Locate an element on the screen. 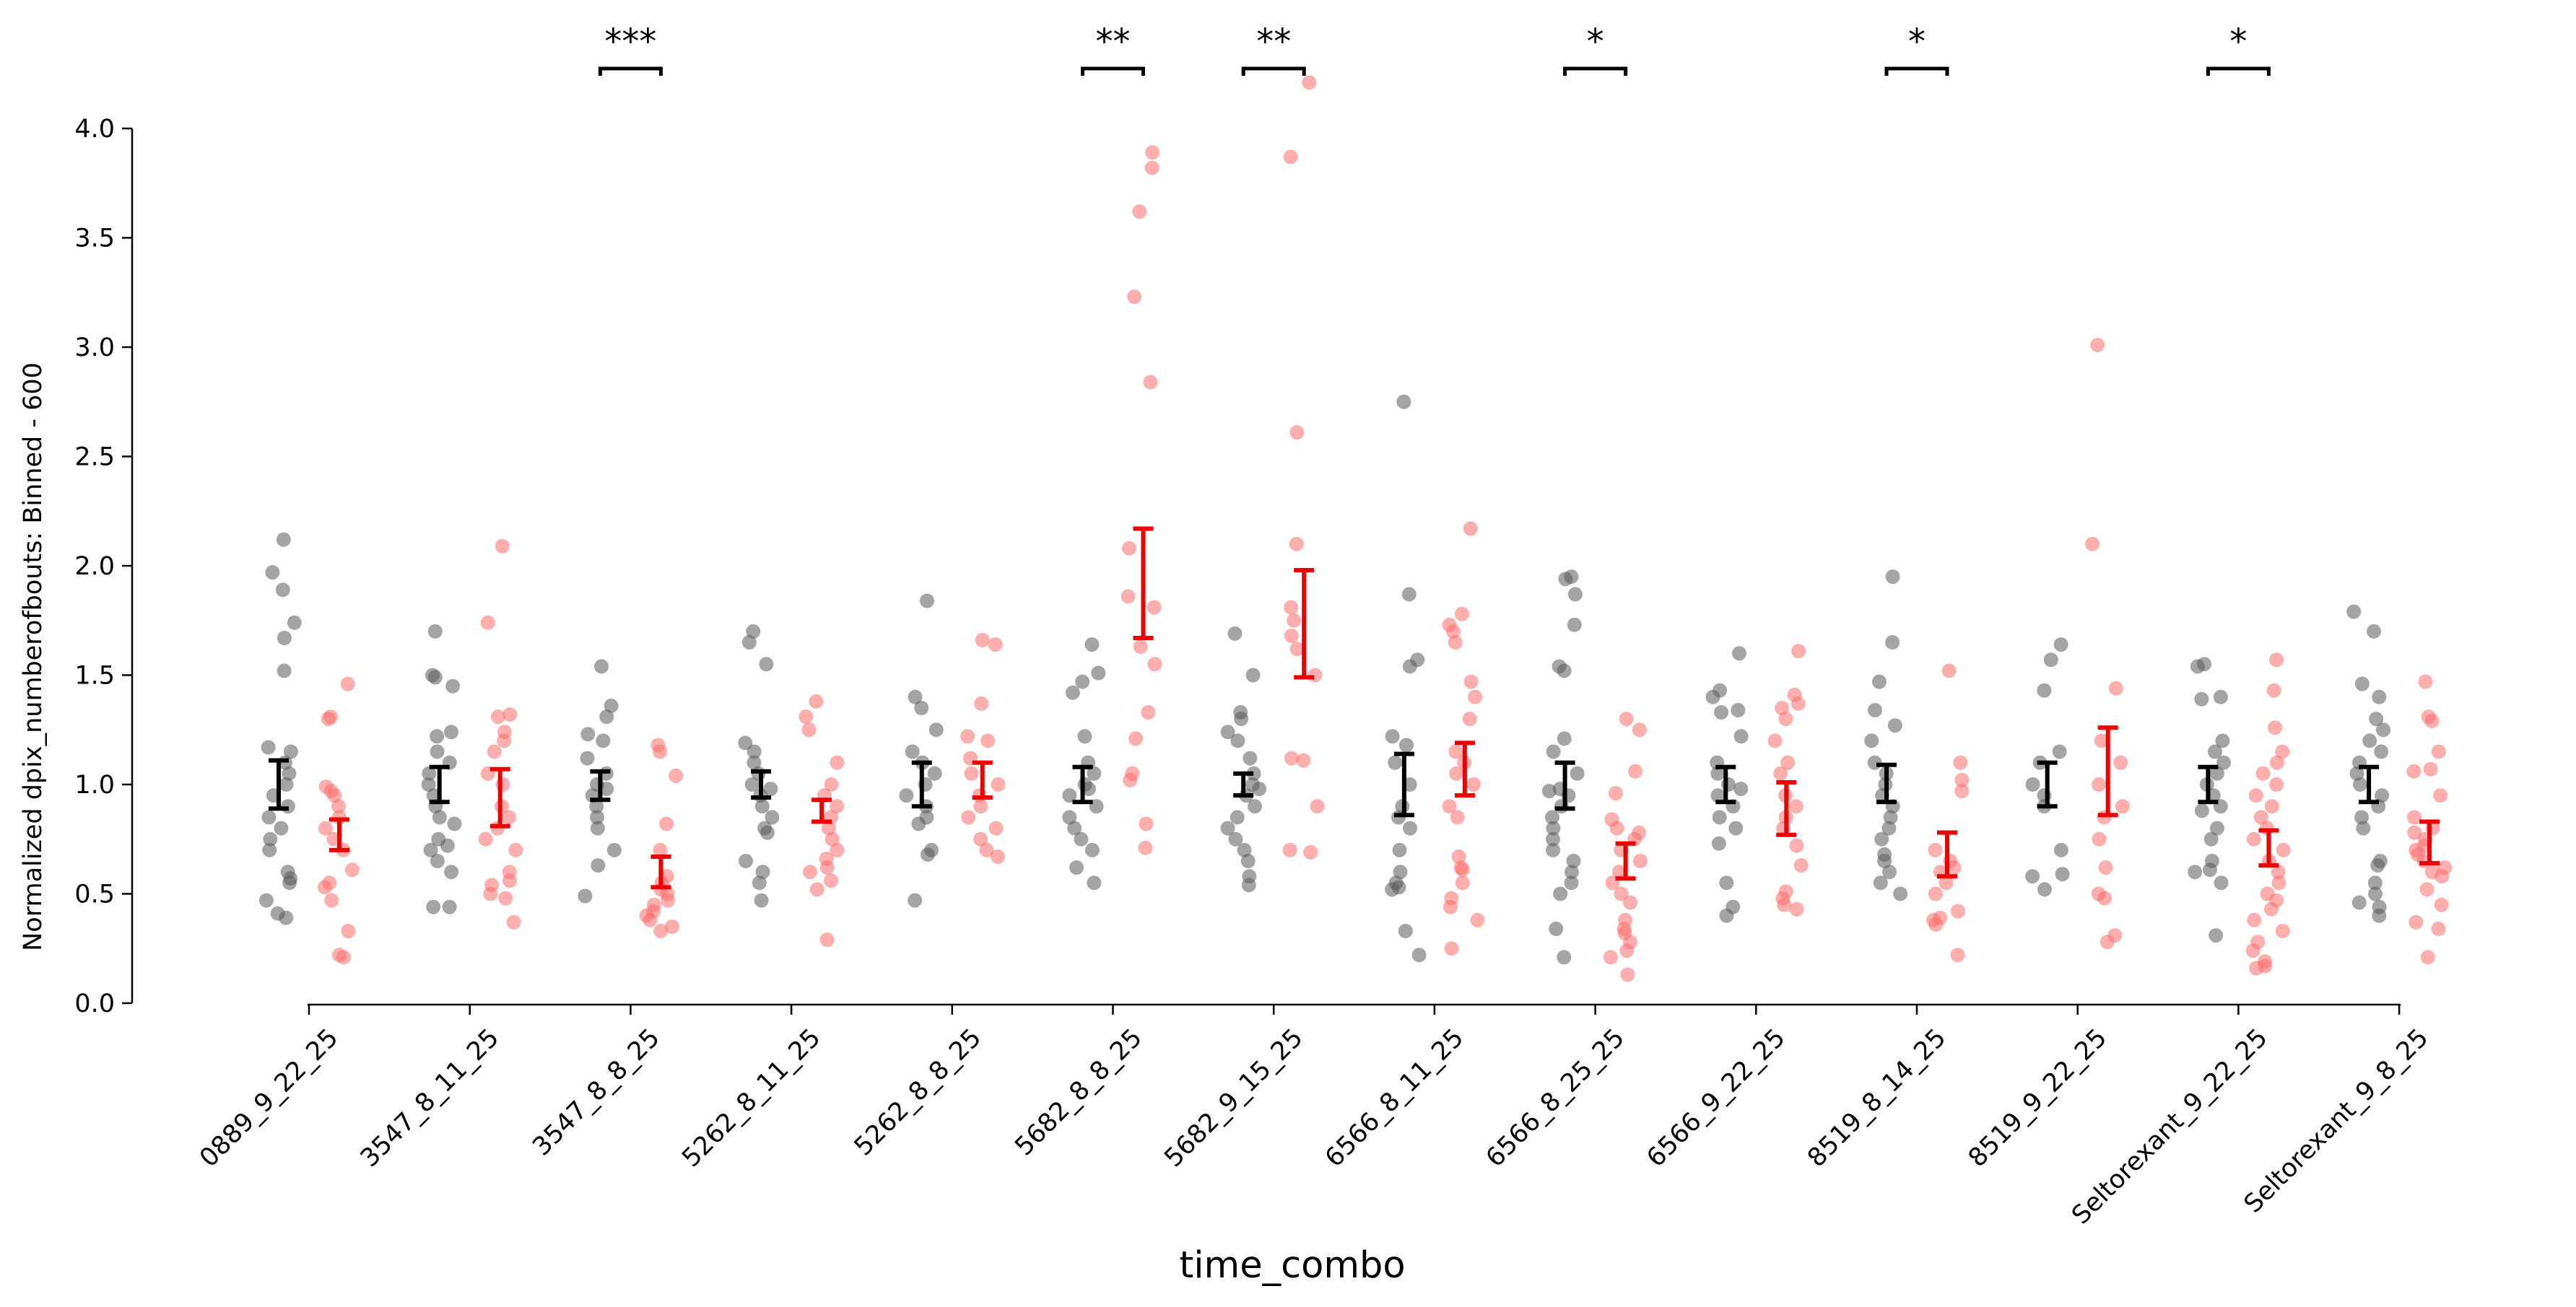  significance-label: ** is located at coordinates (1273, 42).